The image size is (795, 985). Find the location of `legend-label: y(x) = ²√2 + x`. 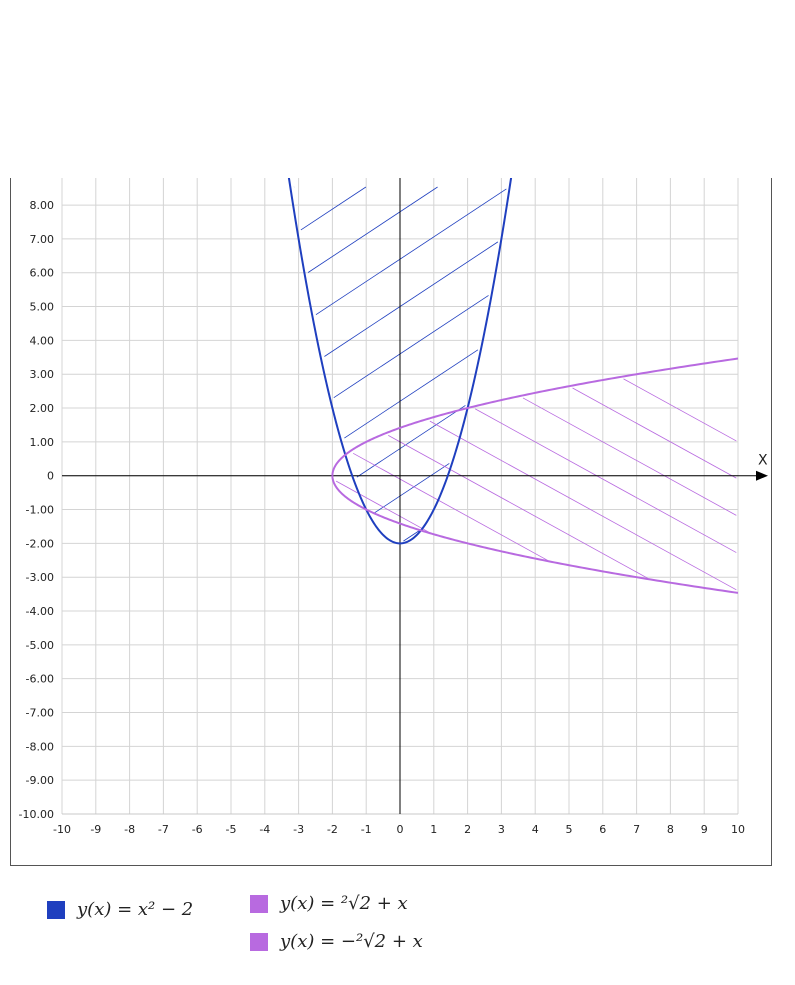

legend-label: y(x) = ²√2 + x is located at coordinates (344, 903).